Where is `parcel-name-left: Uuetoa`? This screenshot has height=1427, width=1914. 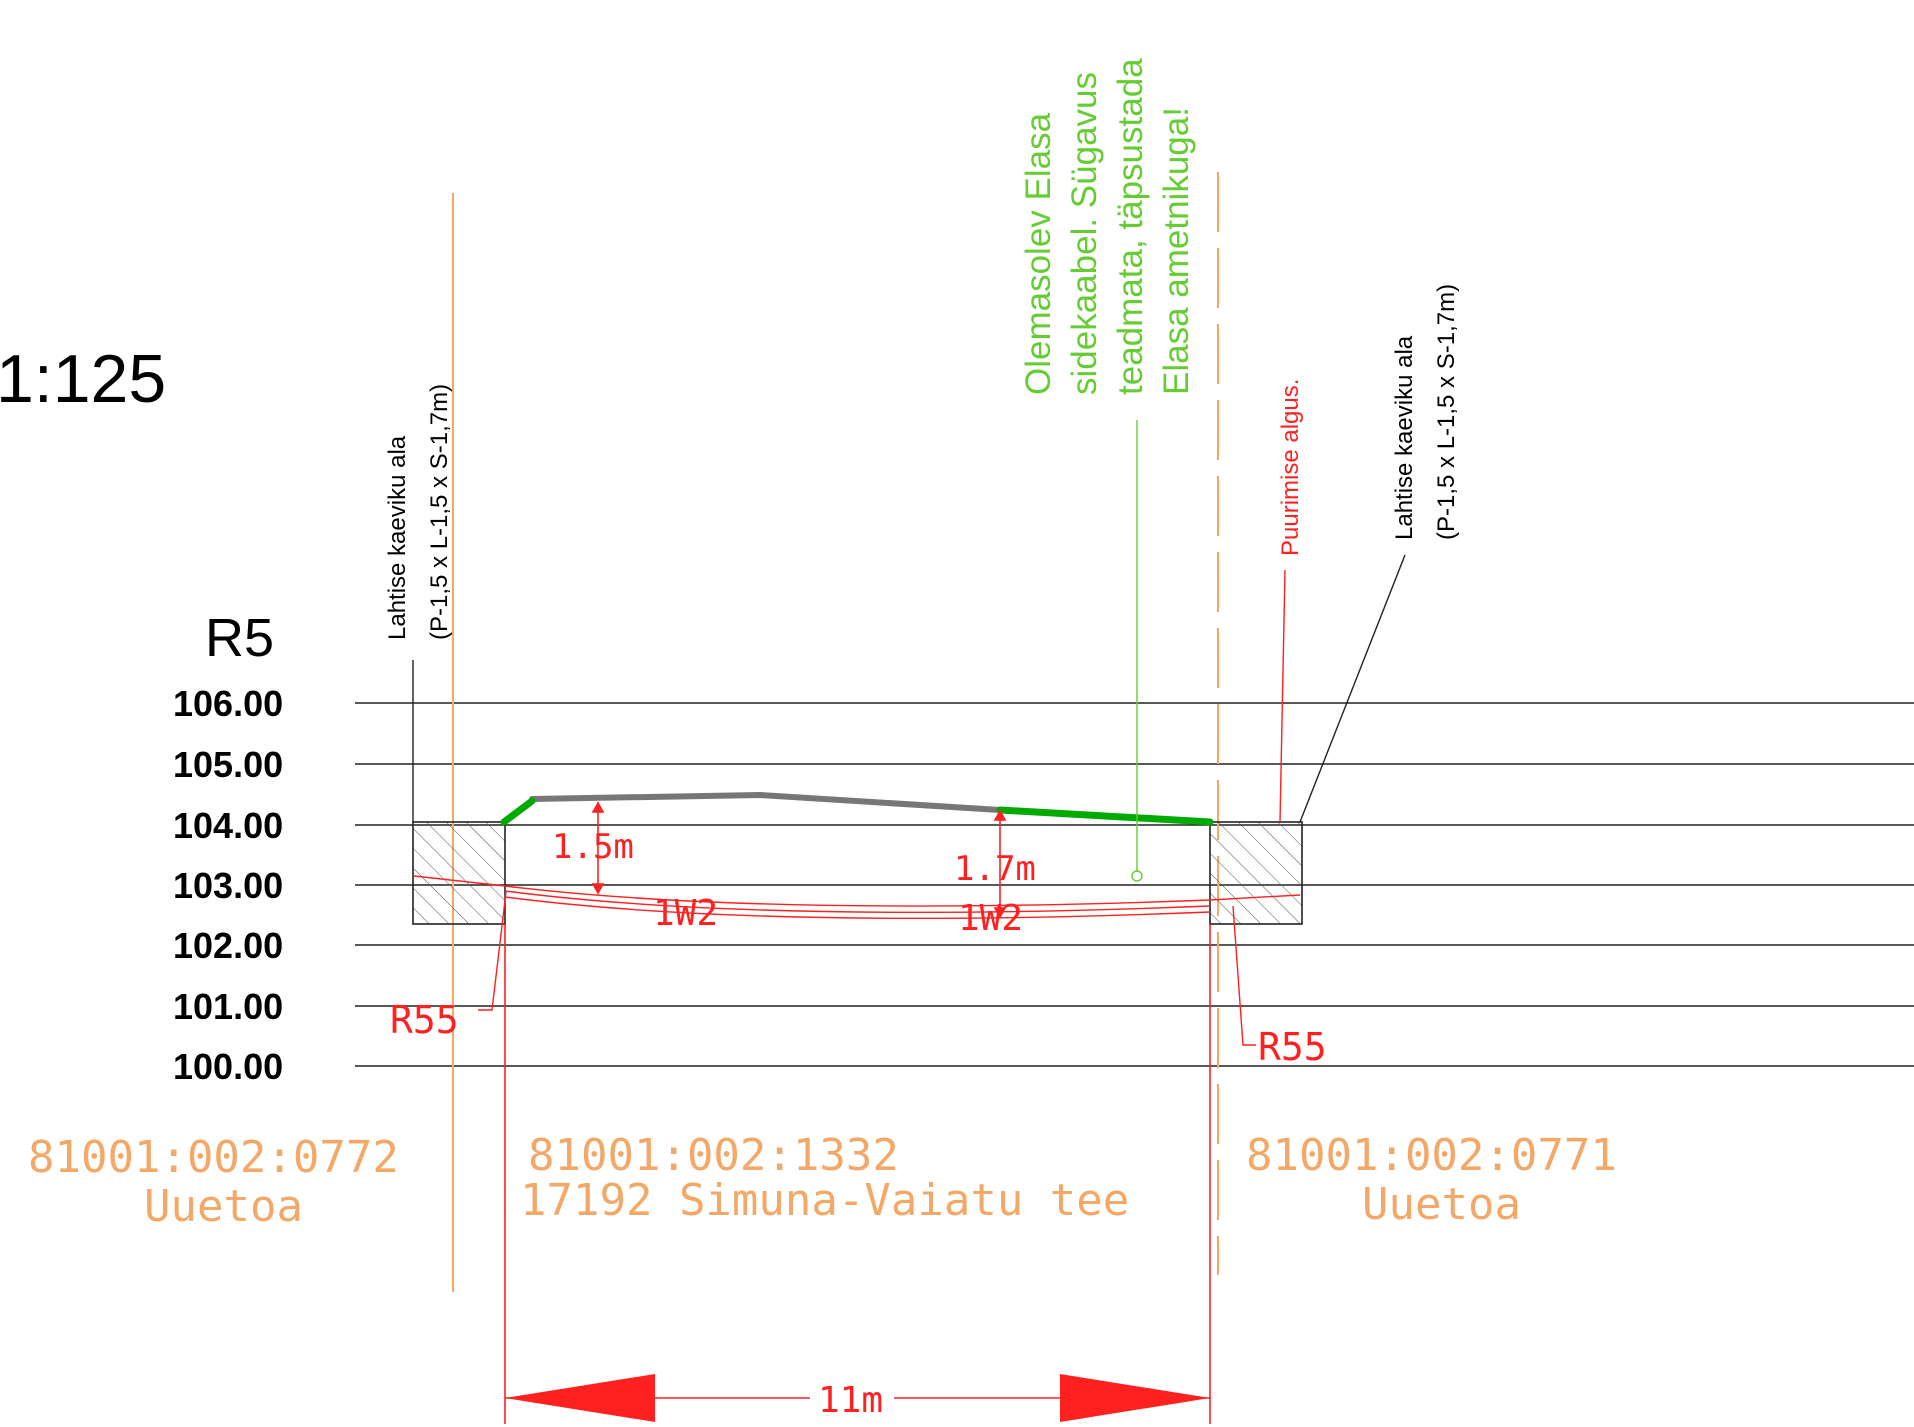 parcel-name-left: Uuetoa is located at coordinates (223, 1206).